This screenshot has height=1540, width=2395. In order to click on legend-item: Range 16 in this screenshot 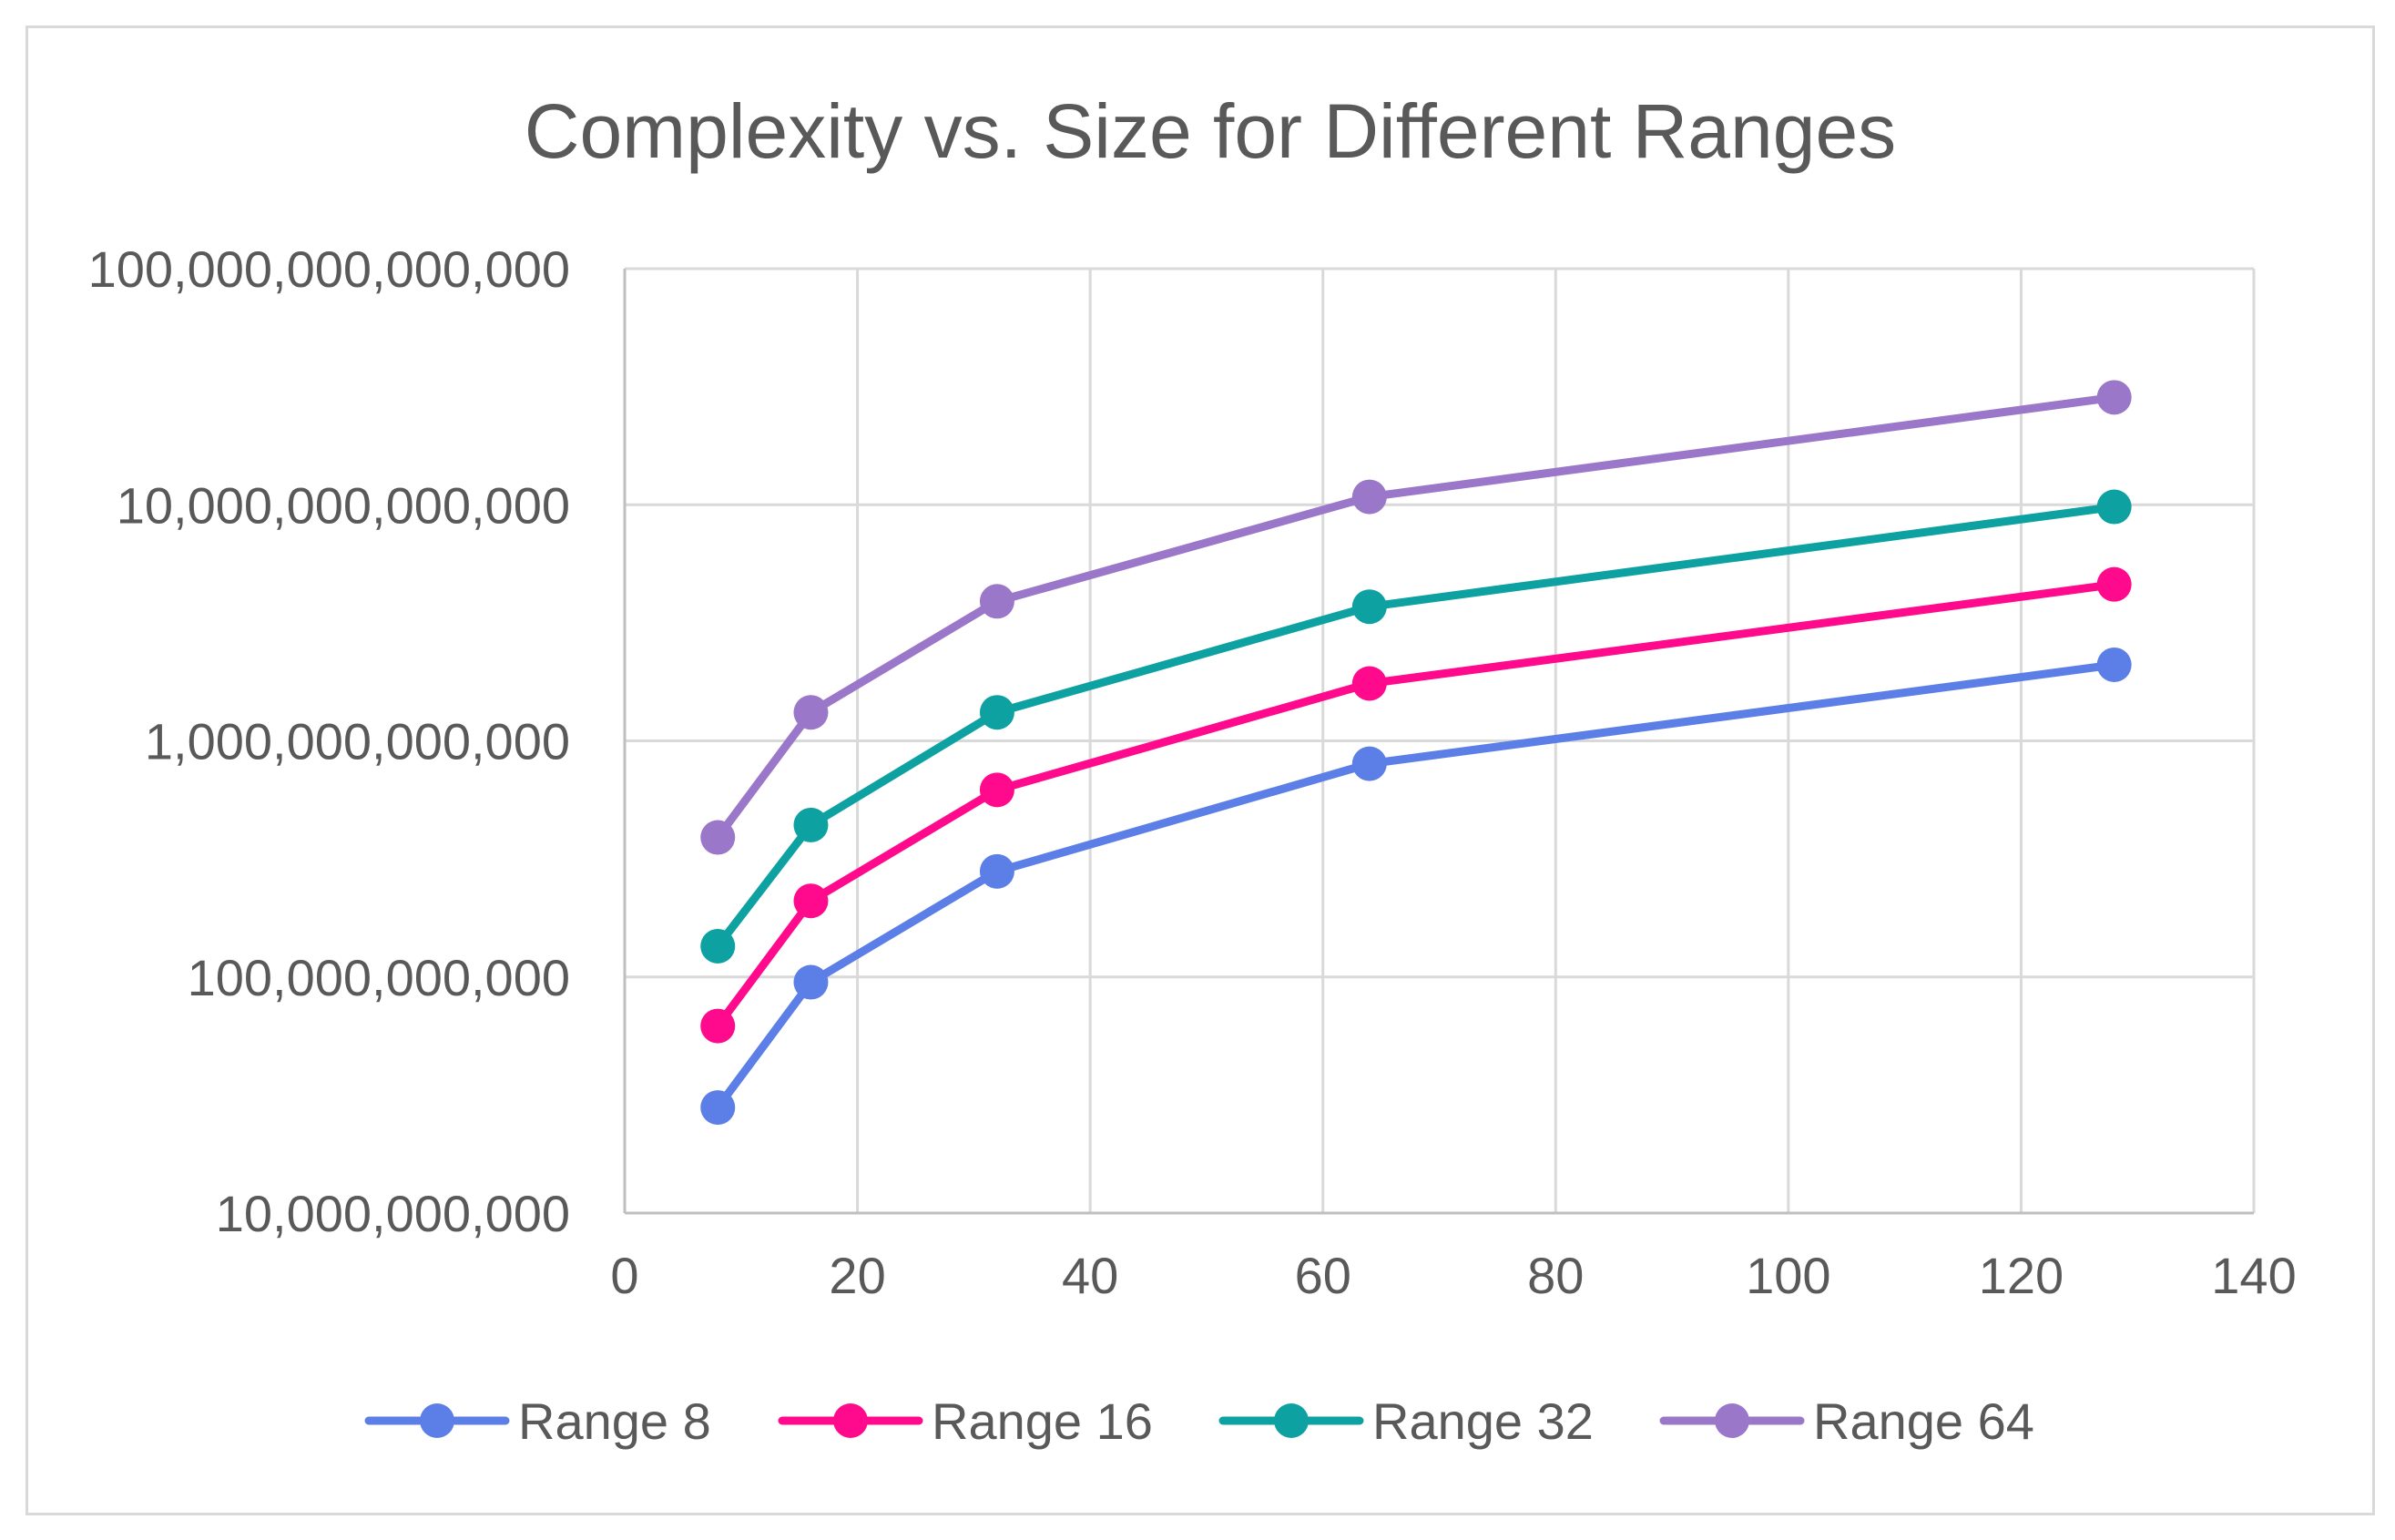, I will do `click(965, 1421)`.